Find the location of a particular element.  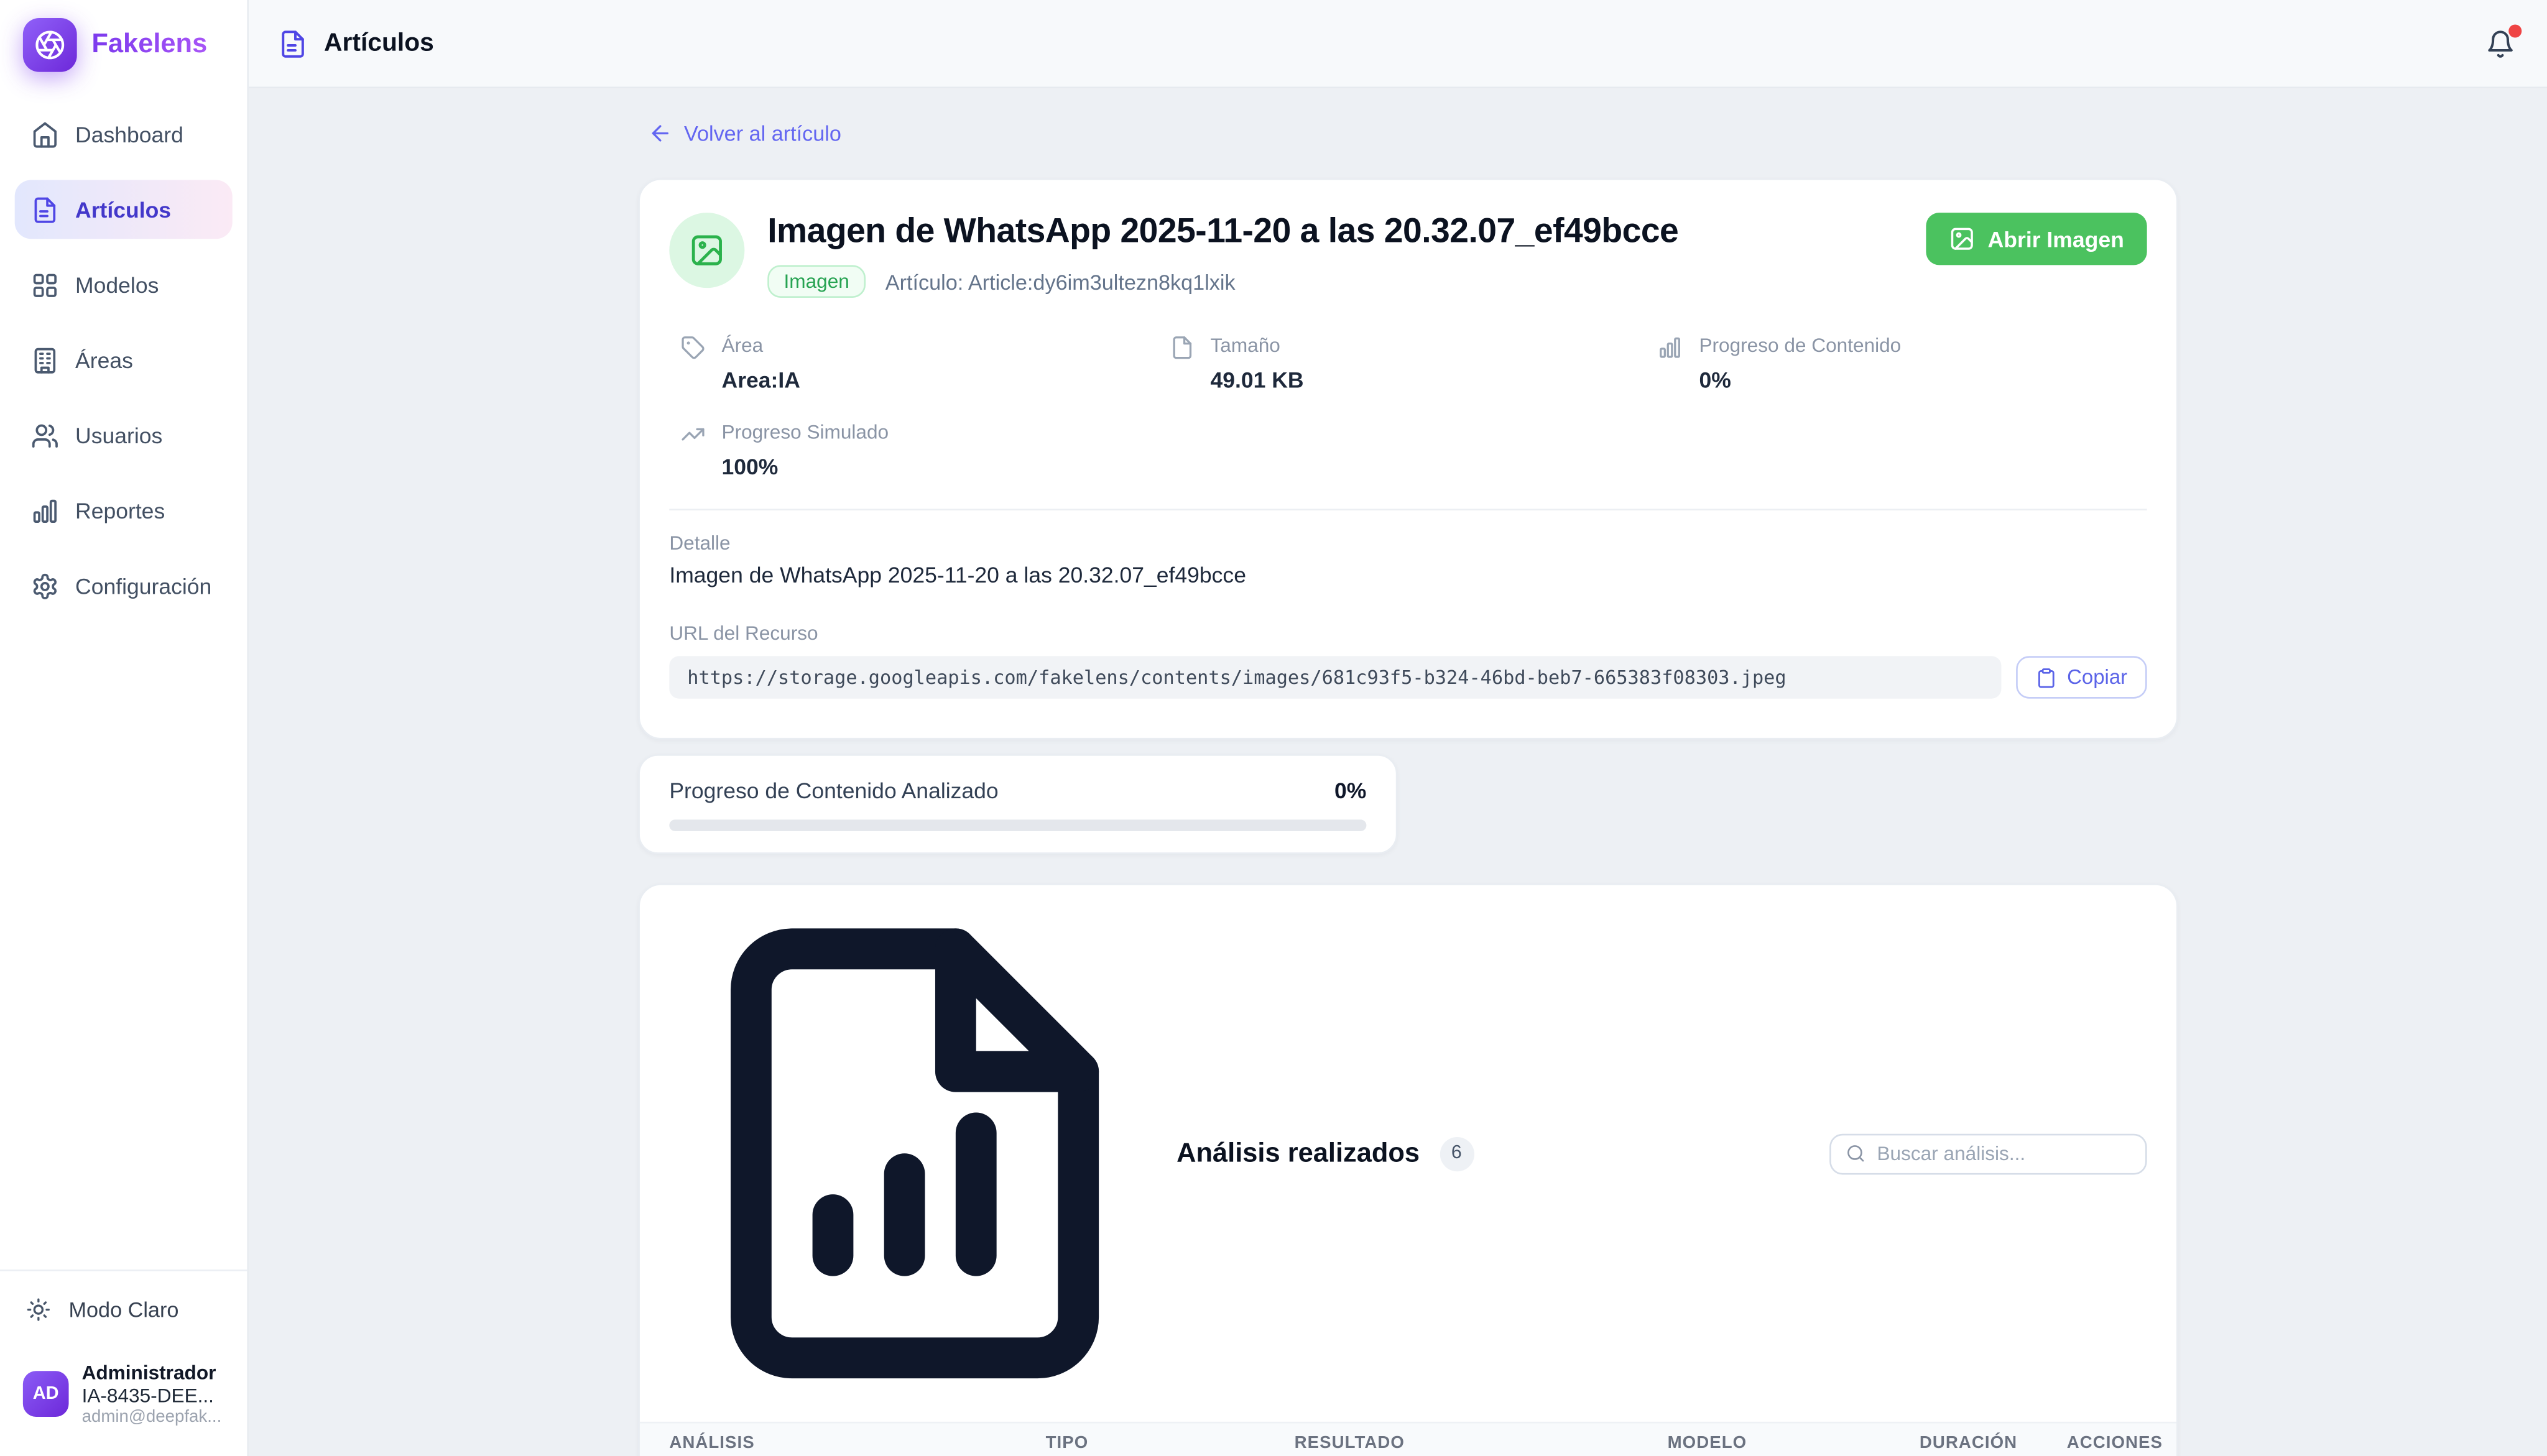

users-icon is located at coordinates (45, 435).